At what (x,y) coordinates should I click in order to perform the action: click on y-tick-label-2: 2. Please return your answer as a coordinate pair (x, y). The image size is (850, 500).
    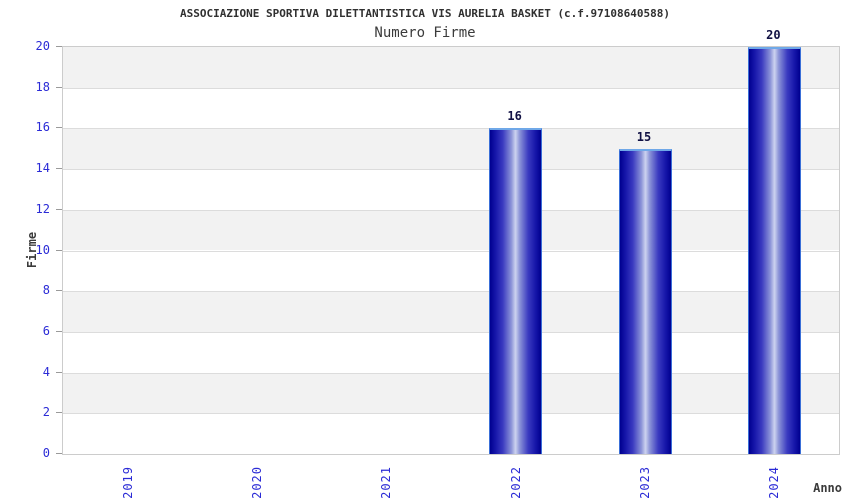
    Looking at the image, I should click on (46, 412).